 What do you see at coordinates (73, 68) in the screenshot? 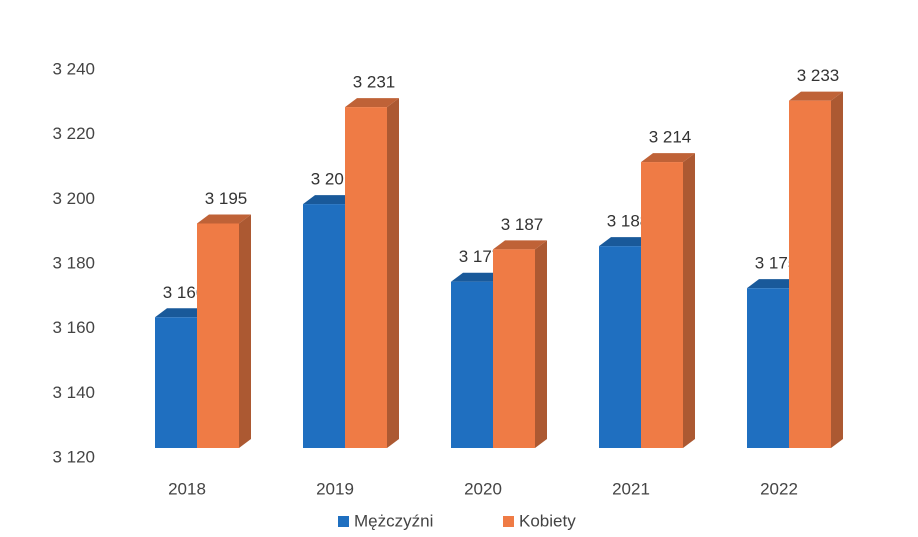
I see `y-tick-label: 3 240` at bounding box center [73, 68].